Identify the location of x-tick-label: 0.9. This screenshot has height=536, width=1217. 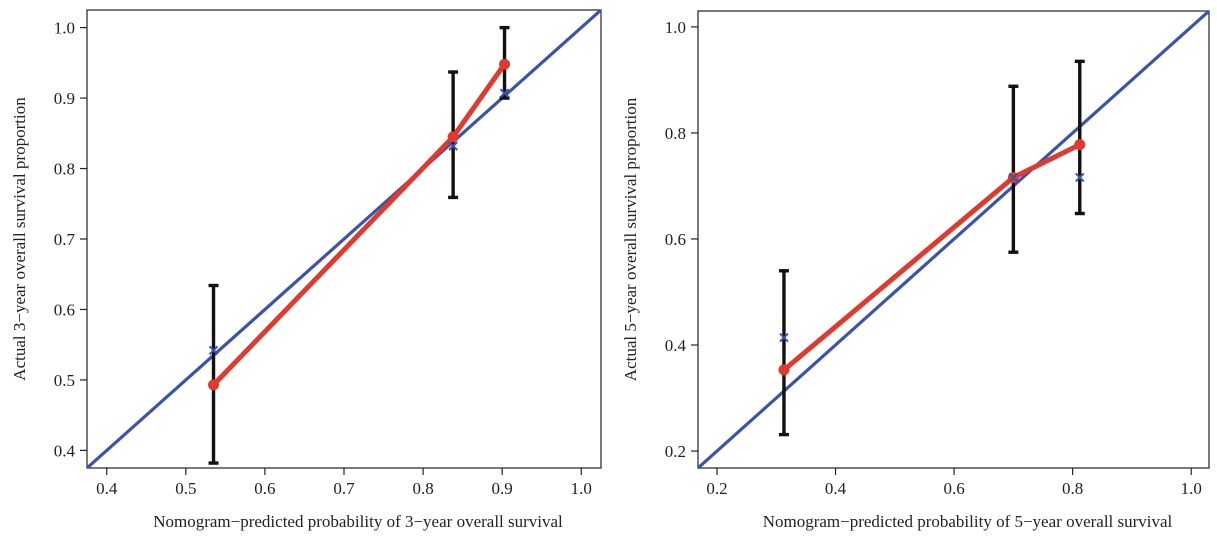
(502, 488).